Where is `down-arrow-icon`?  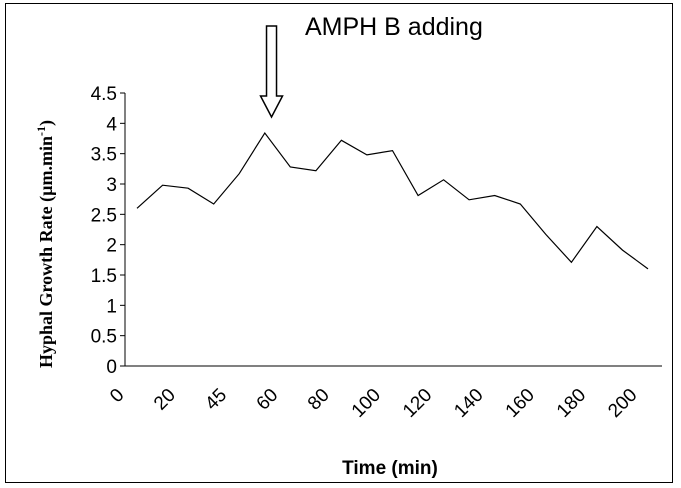
down-arrow-icon is located at coordinates (271, 72).